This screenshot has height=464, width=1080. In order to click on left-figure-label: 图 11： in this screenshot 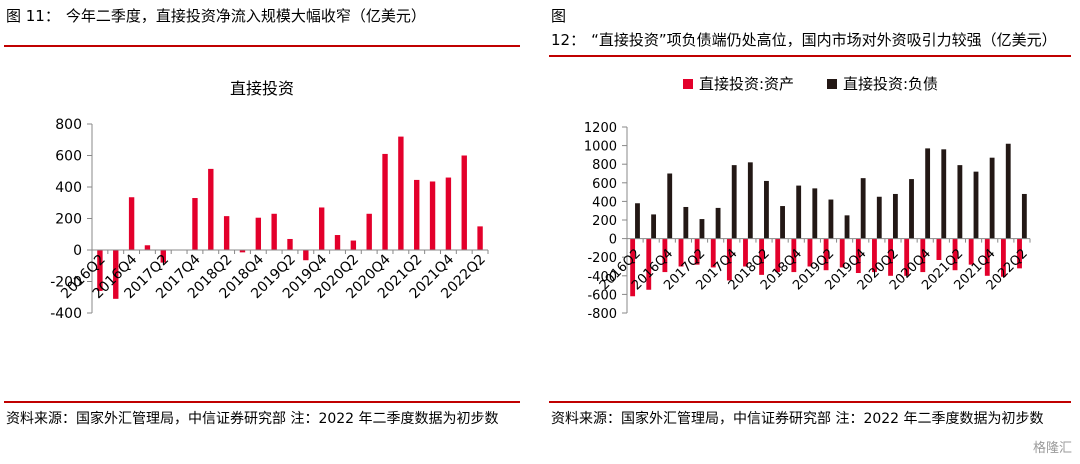, I will do `click(33, 16)`.